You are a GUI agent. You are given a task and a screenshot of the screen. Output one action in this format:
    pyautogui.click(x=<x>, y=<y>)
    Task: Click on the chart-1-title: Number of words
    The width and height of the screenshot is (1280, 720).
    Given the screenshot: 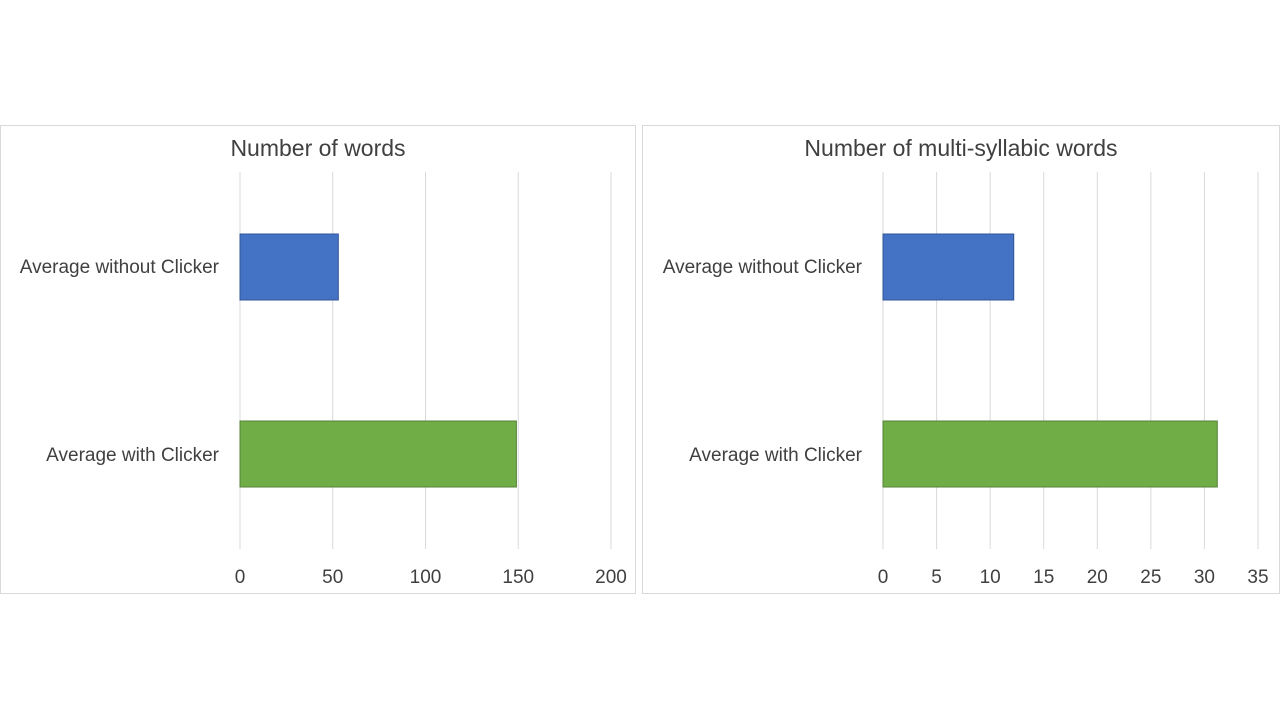 What is the action you would take?
    pyautogui.click(x=317, y=148)
    